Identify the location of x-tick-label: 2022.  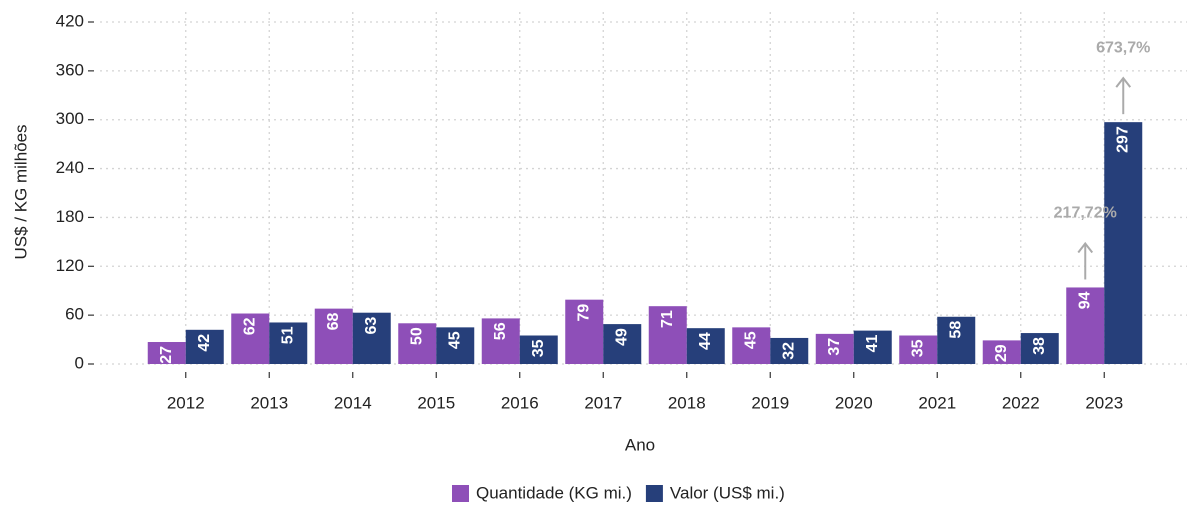
(1021, 402).